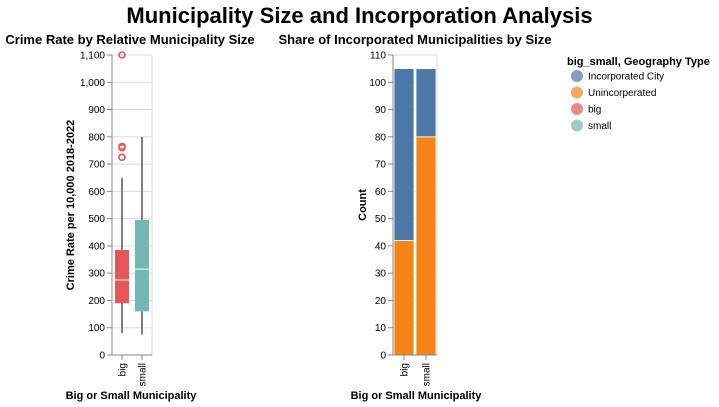 This screenshot has height=407, width=719. I want to click on bar-small-incorporated-city, so click(426, 103).